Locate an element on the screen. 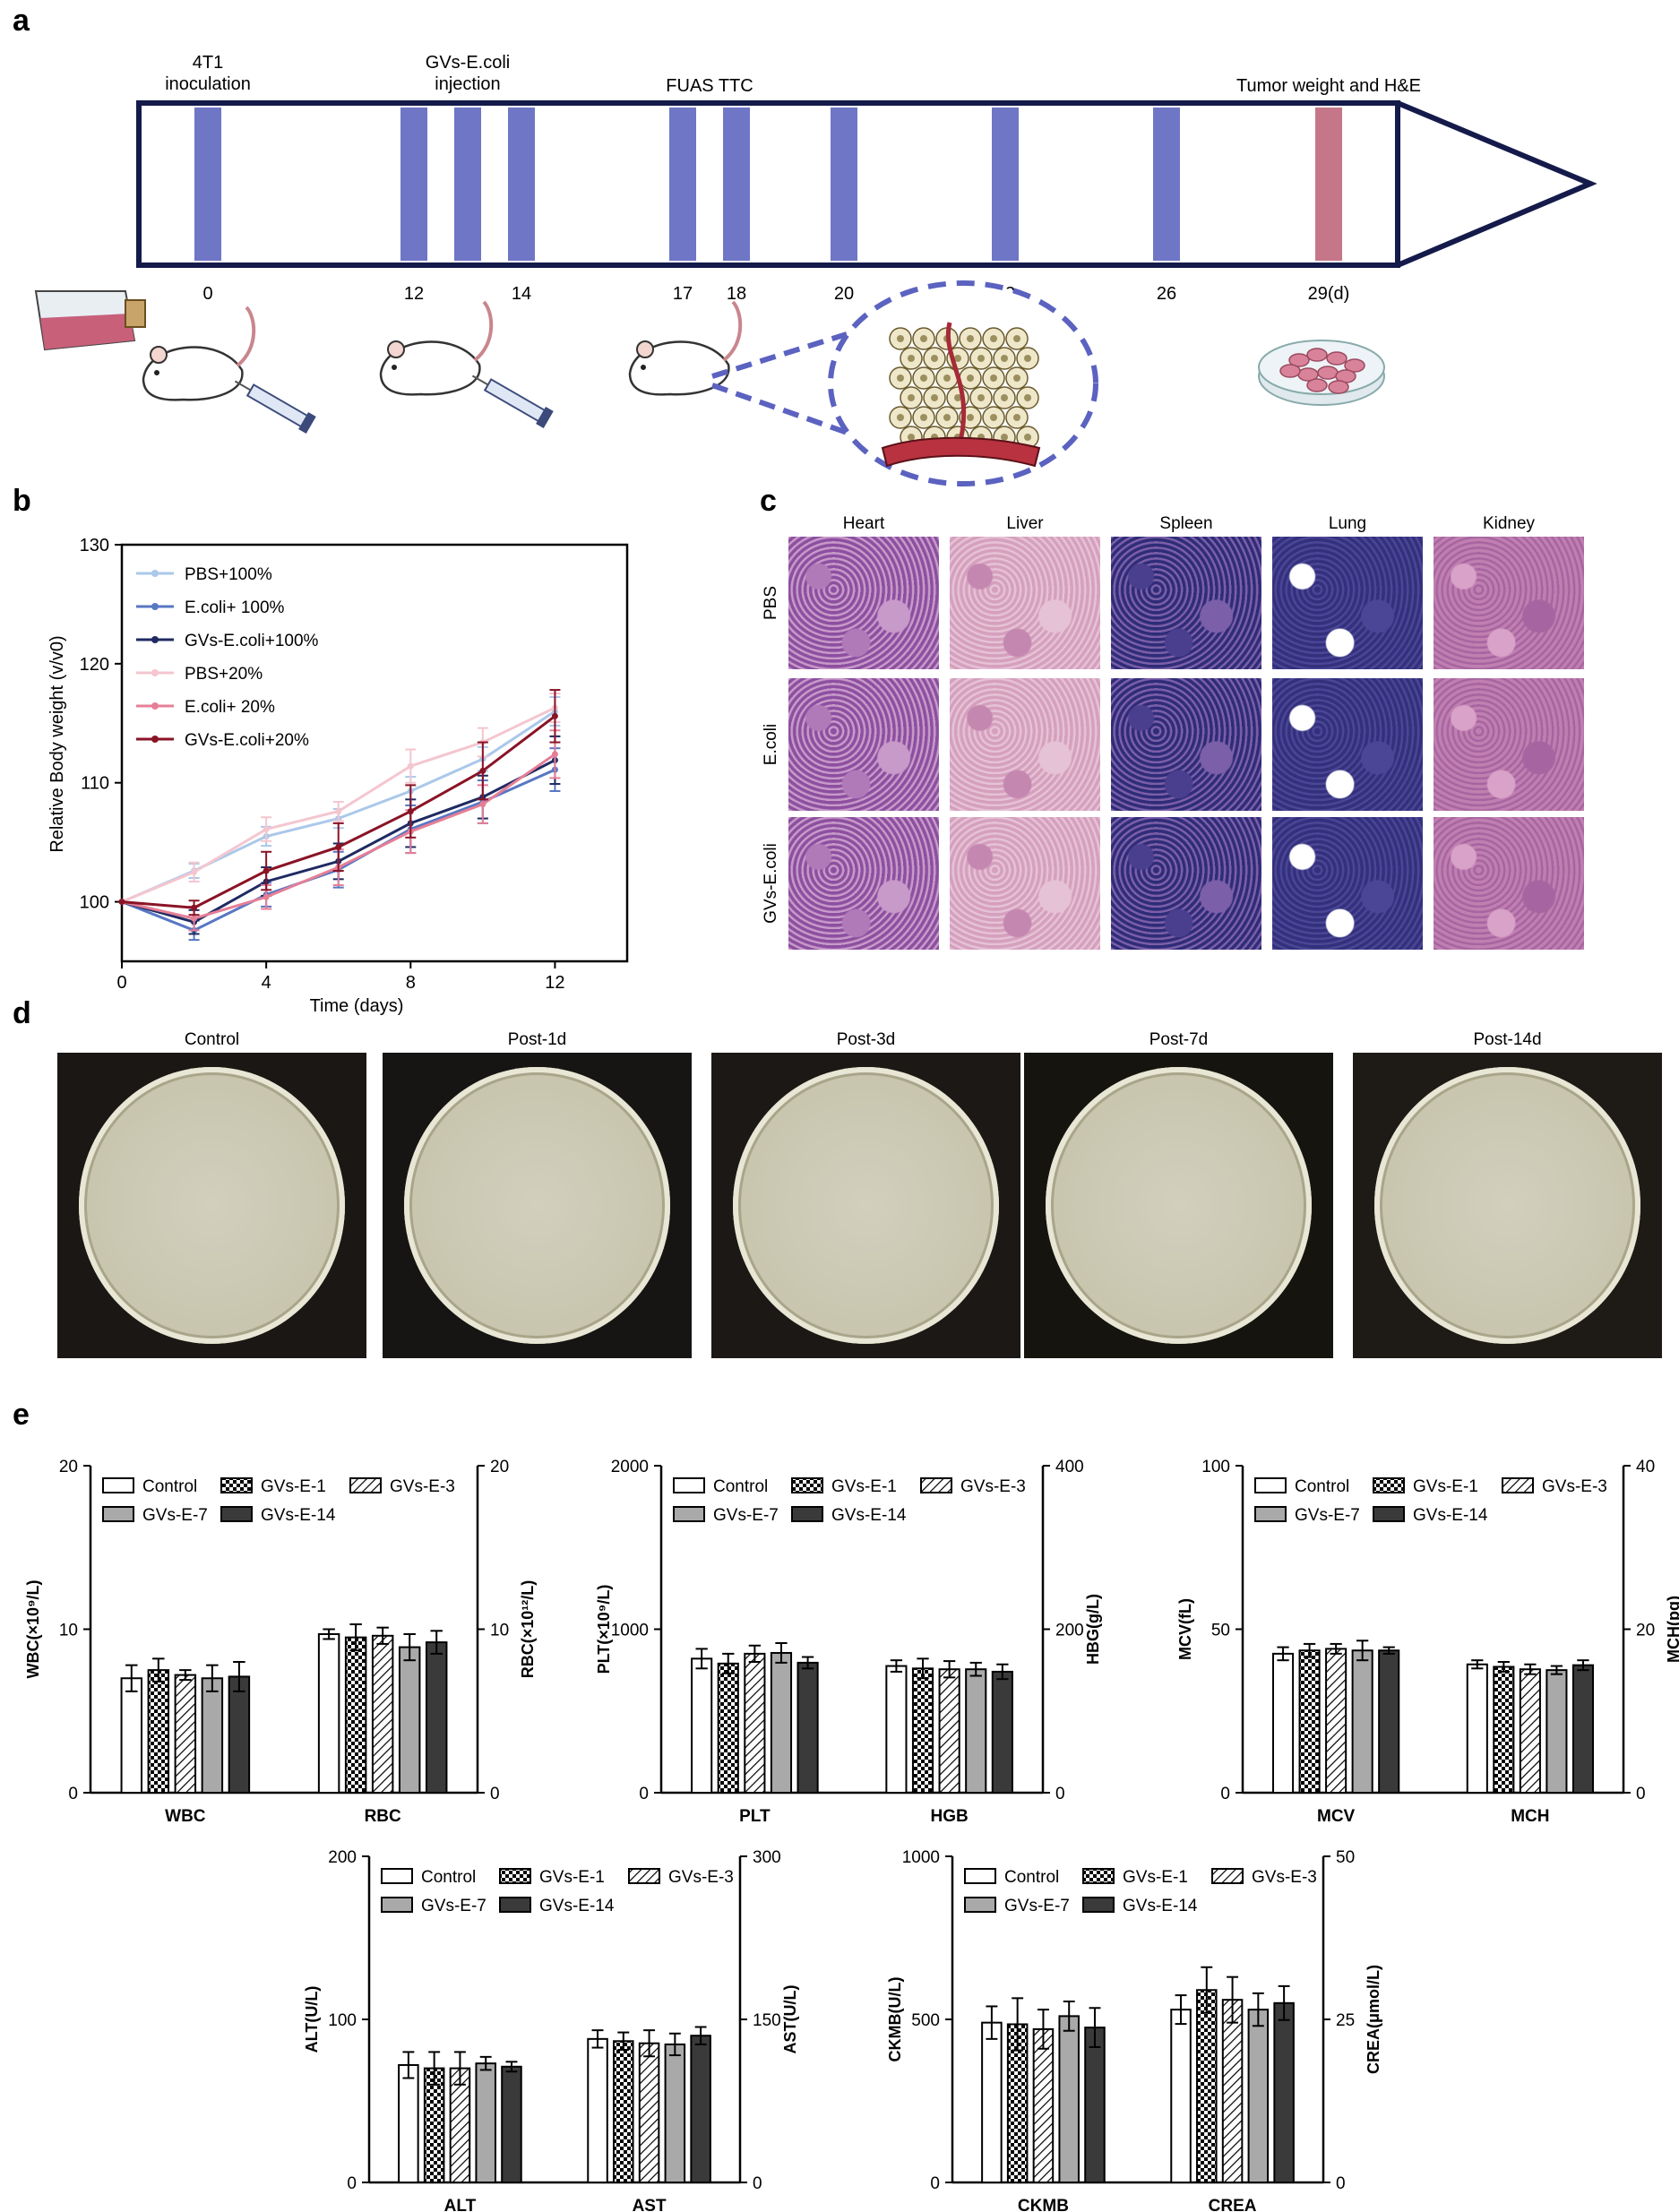 This screenshot has height=2212, width=1679. timeline-event-label: injection is located at coordinates (467, 84).